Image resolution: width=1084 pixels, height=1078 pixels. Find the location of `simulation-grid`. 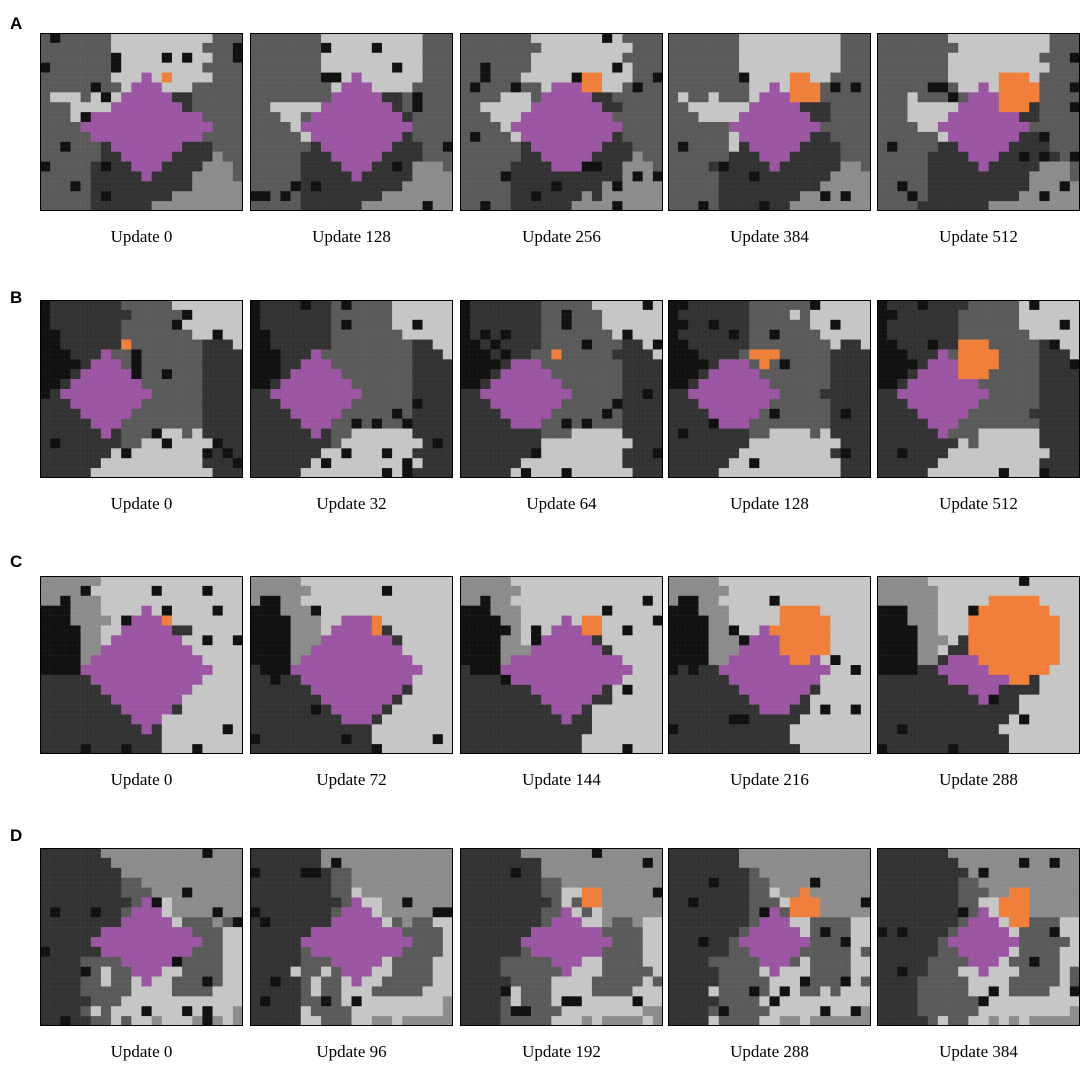

simulation-grid is located at coordinates (561, 122).